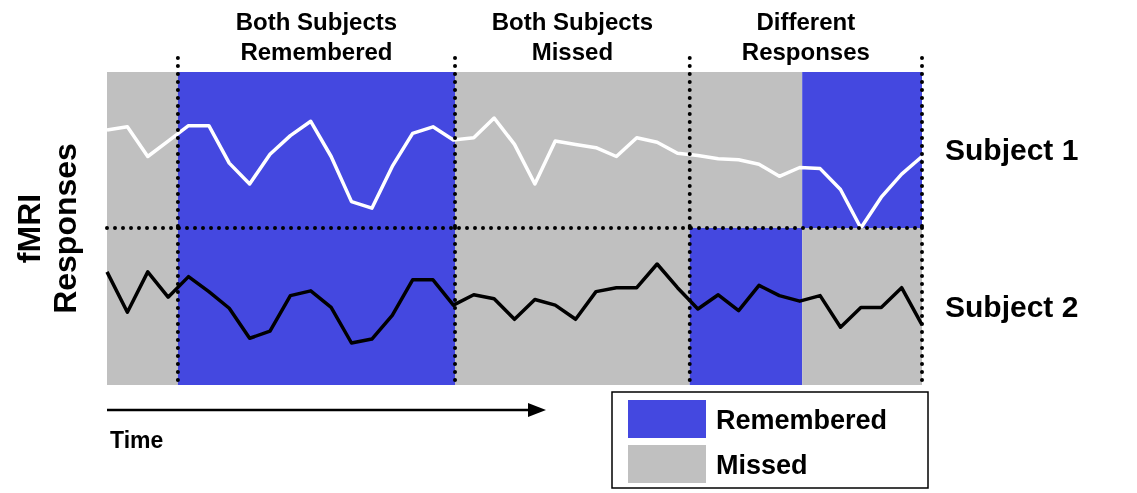 The image size is (1137, 493). What do you see at coordinates (802, 420) in the screenshot?
I see `text: Remembered` at bounding box center [802, 420].